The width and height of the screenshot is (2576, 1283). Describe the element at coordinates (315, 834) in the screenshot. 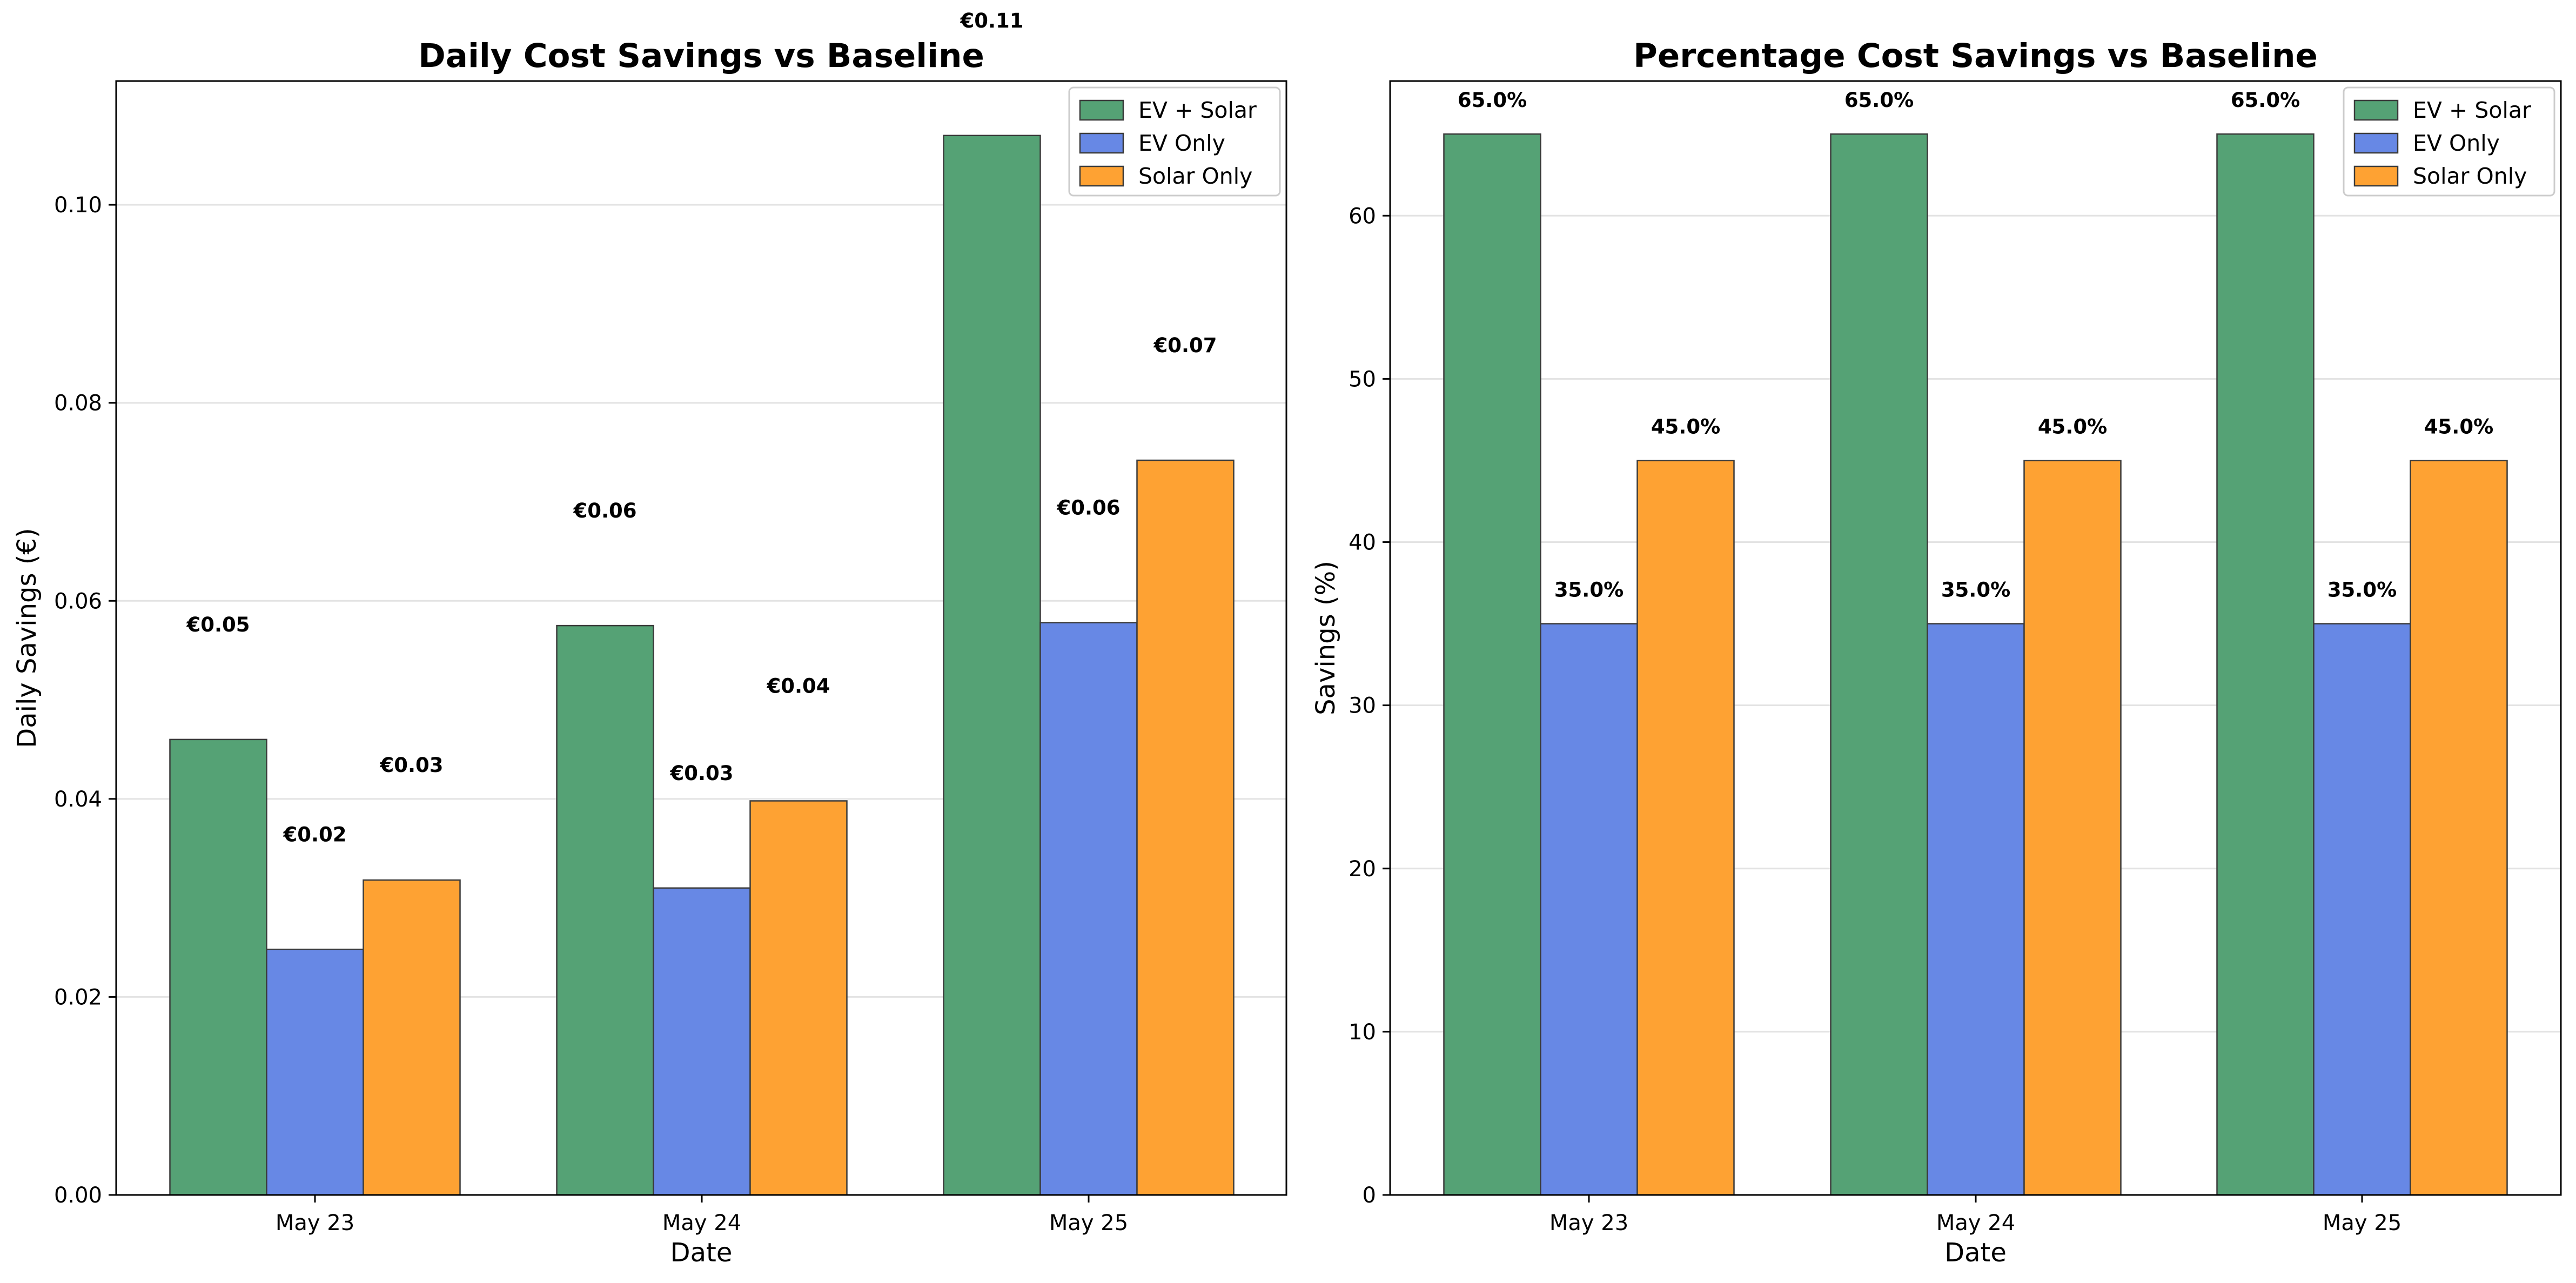

I see `data-label: €0.02` at that location.